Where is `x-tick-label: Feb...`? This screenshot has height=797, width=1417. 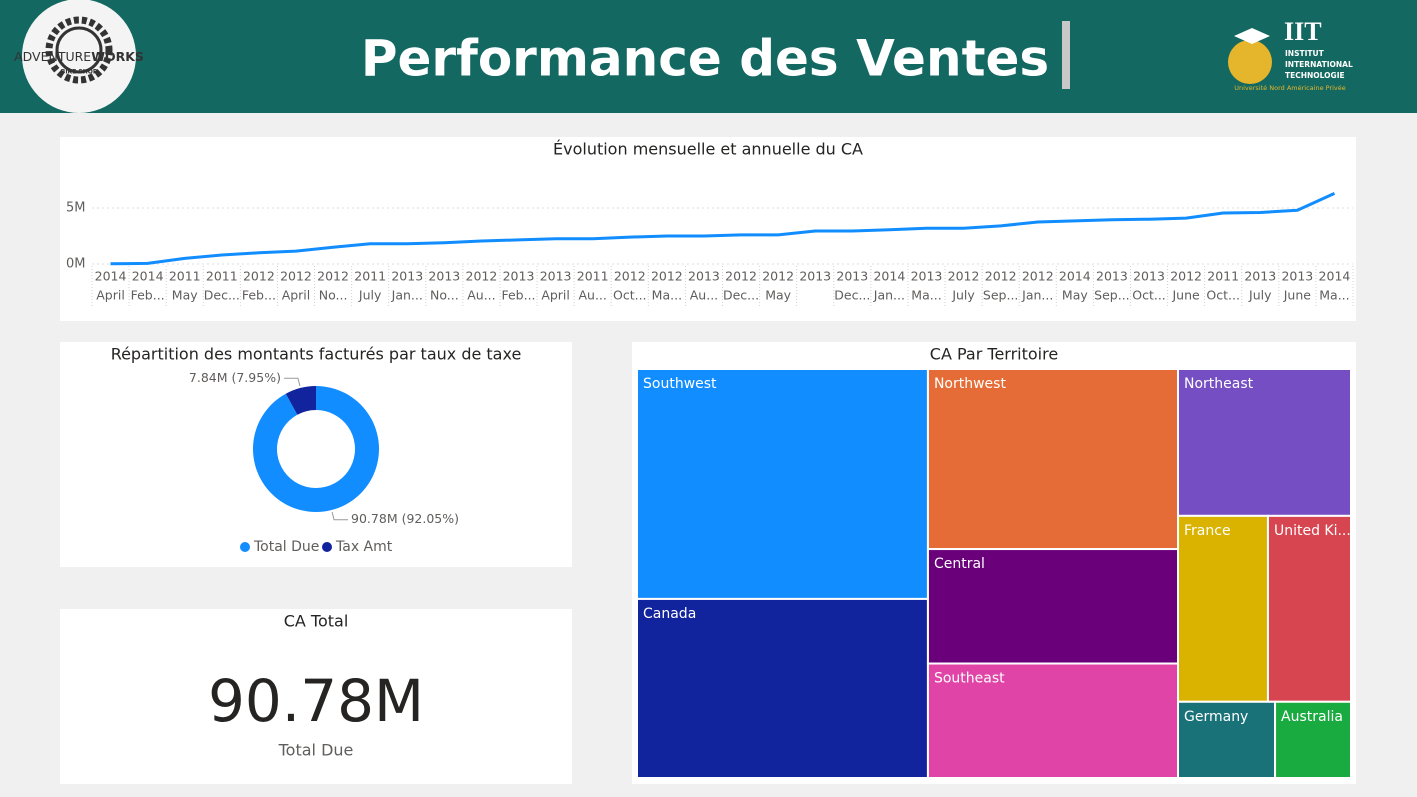 x-tick-label: Feb... is located at coordinates (259, 295).